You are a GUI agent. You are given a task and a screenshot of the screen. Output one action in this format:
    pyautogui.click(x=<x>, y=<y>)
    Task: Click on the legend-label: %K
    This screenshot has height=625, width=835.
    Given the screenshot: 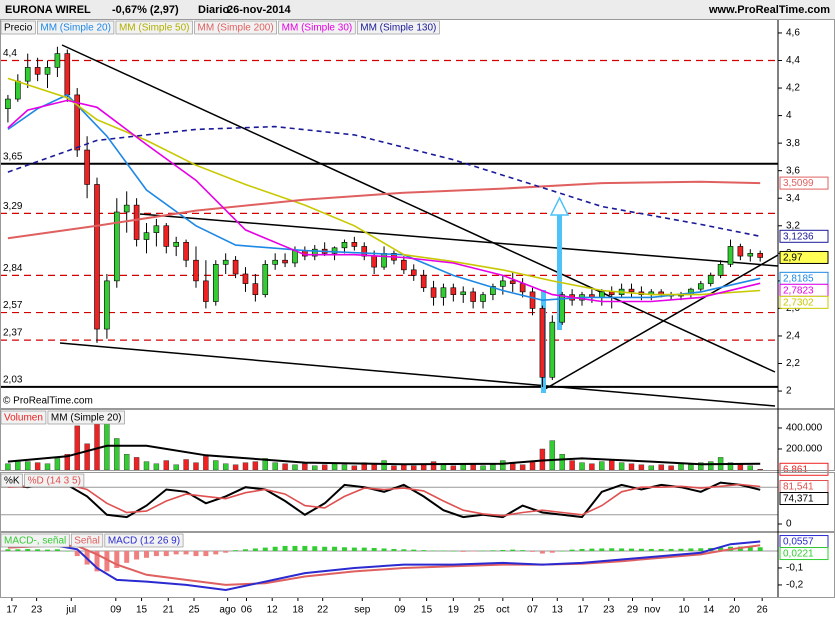 What is the action you would take?
    pyautogui.click(x=12, y=481)
    